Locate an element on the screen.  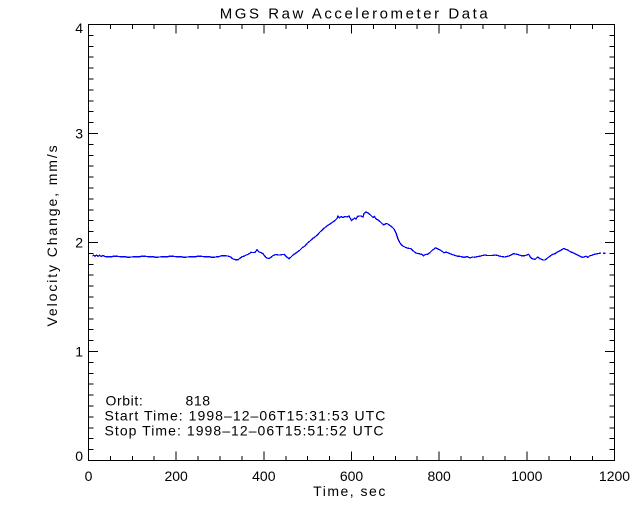
svg-text:Stop Time: 1998–12–06T15:51:52: Stop Time: 1998–12–06T15:51:52 UTC is located at coordinates (245, 431).